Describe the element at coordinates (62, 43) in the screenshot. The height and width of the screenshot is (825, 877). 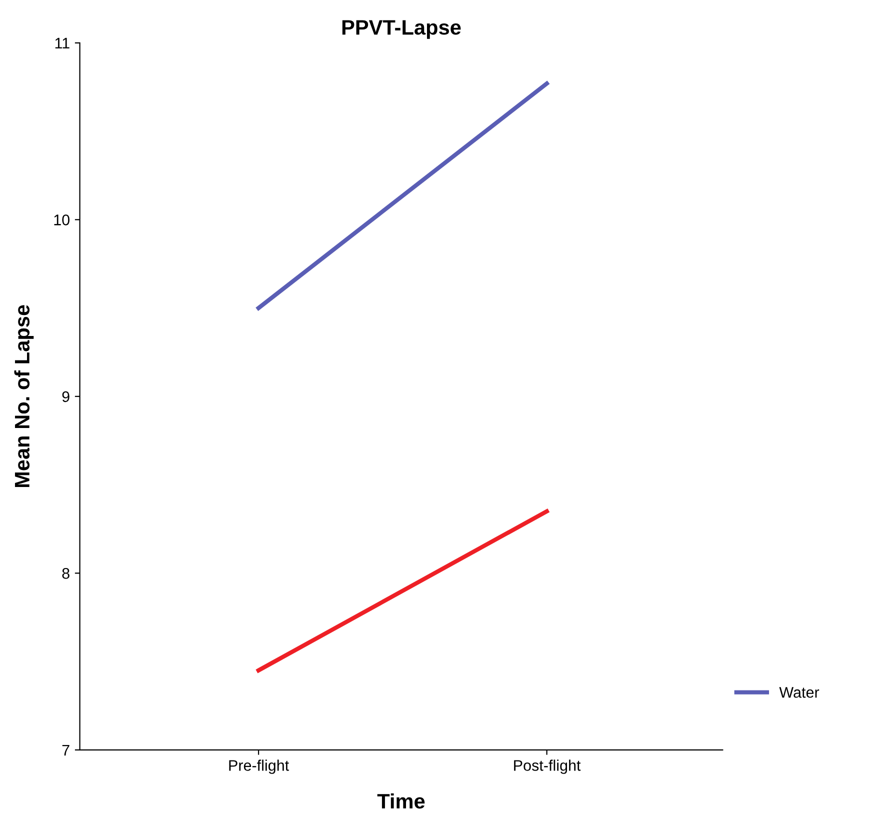
I see `y-tick-label: 11` at that location.